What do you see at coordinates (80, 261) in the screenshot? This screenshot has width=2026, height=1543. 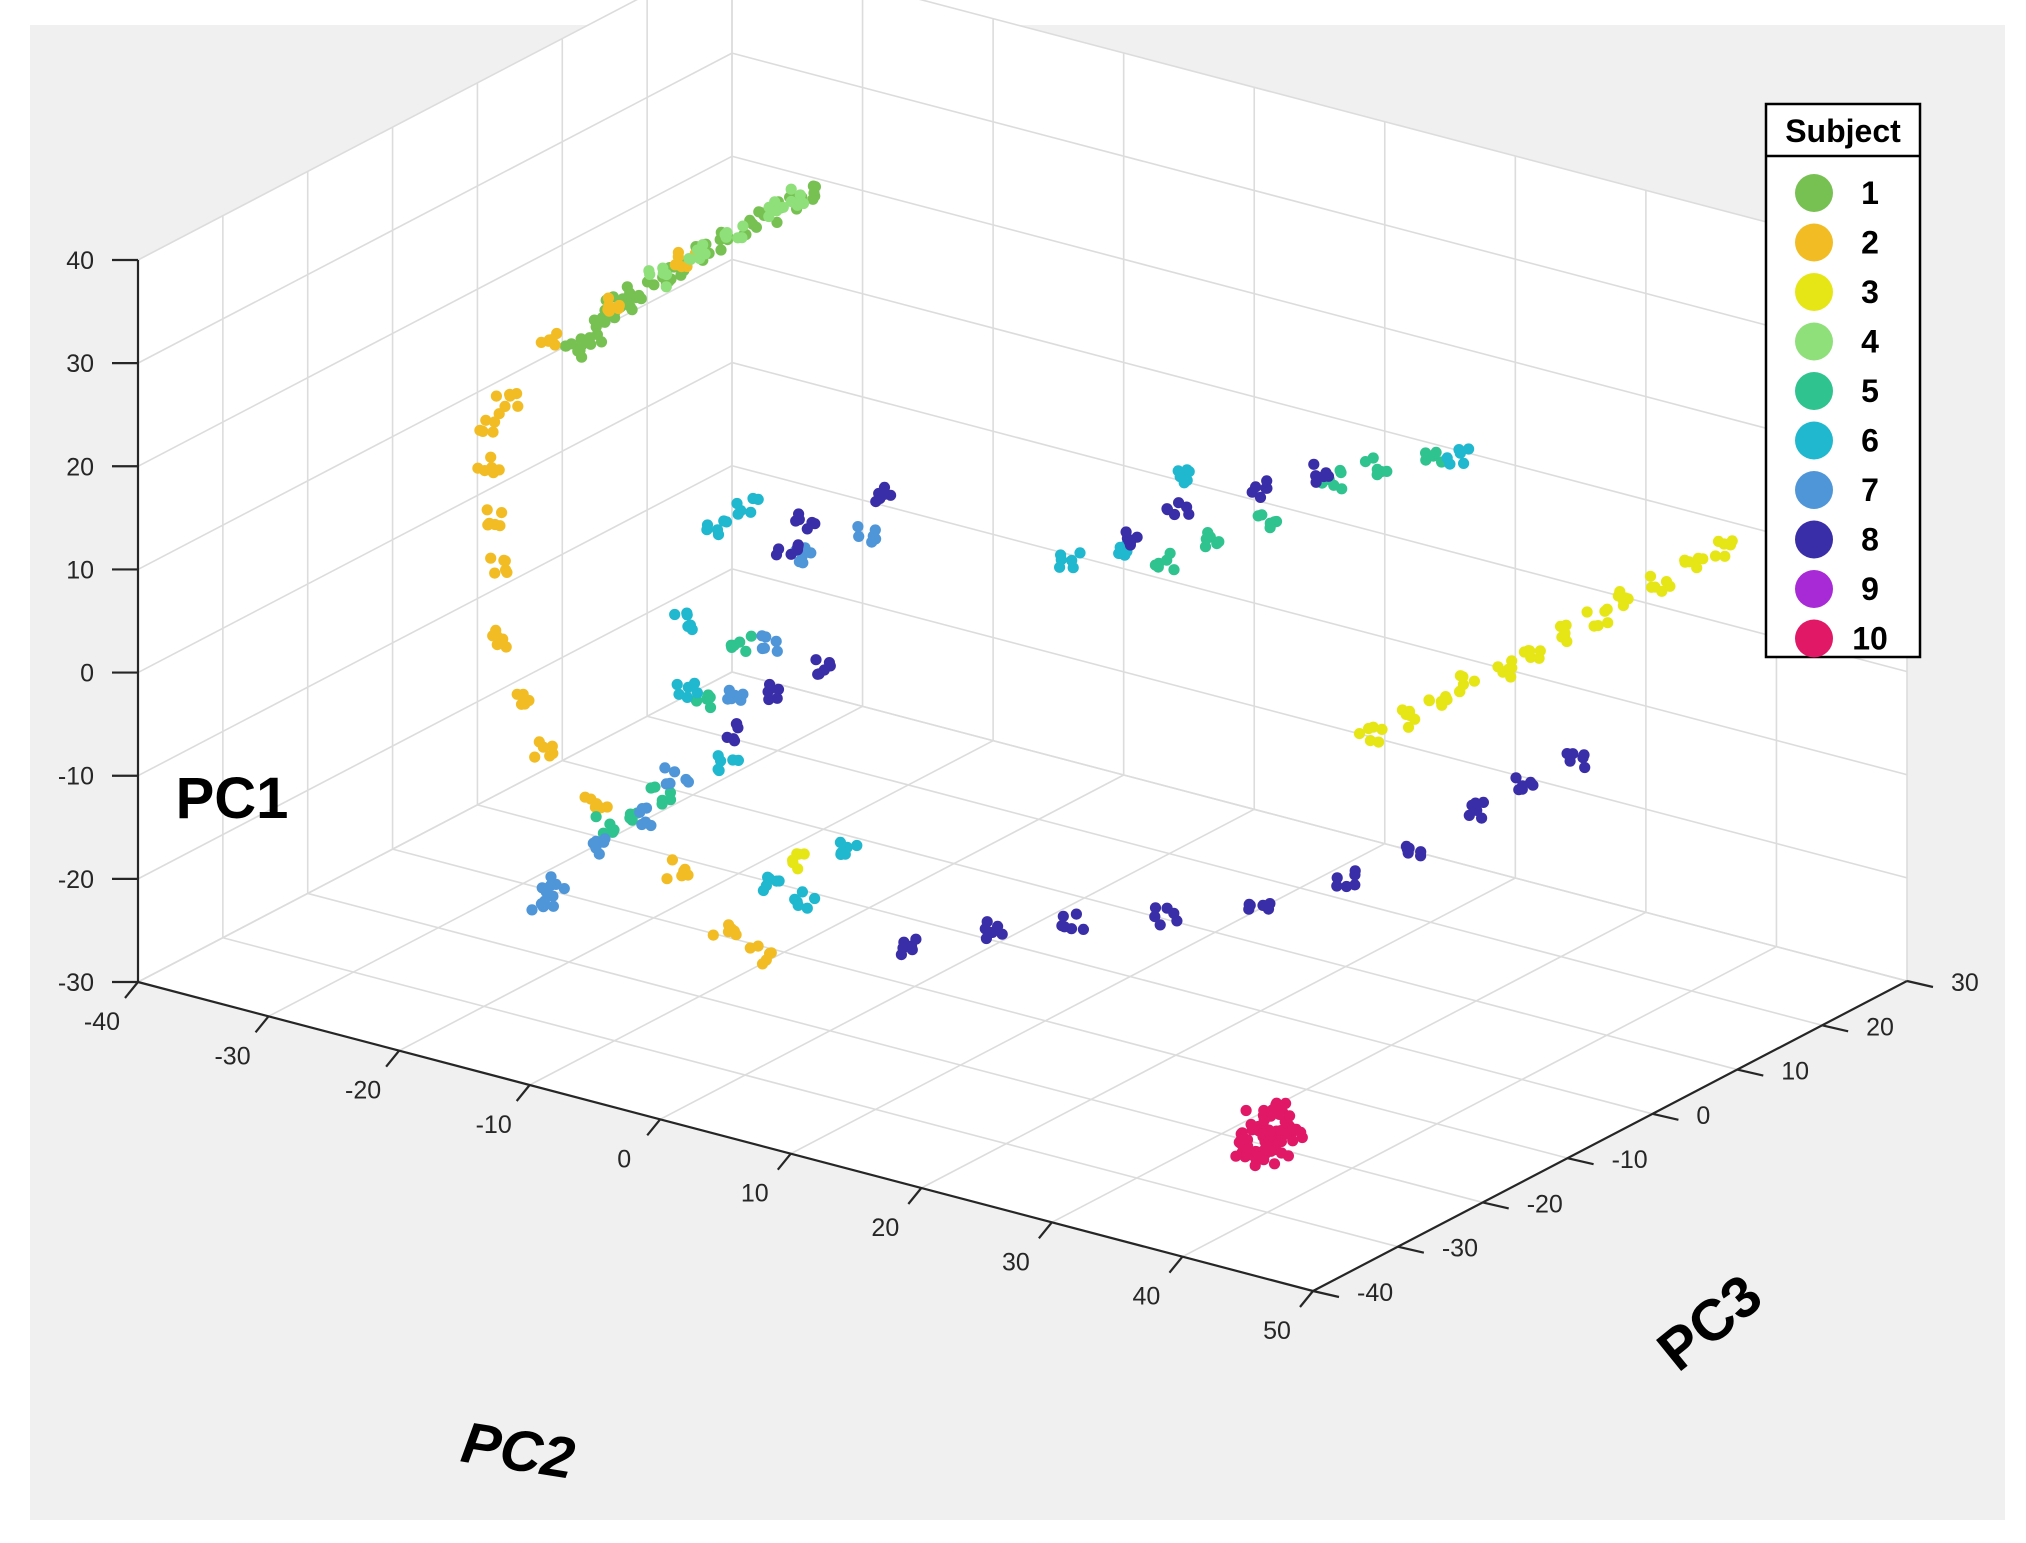 I see `z-tick-label: 40` at bounding box center [80, 261].